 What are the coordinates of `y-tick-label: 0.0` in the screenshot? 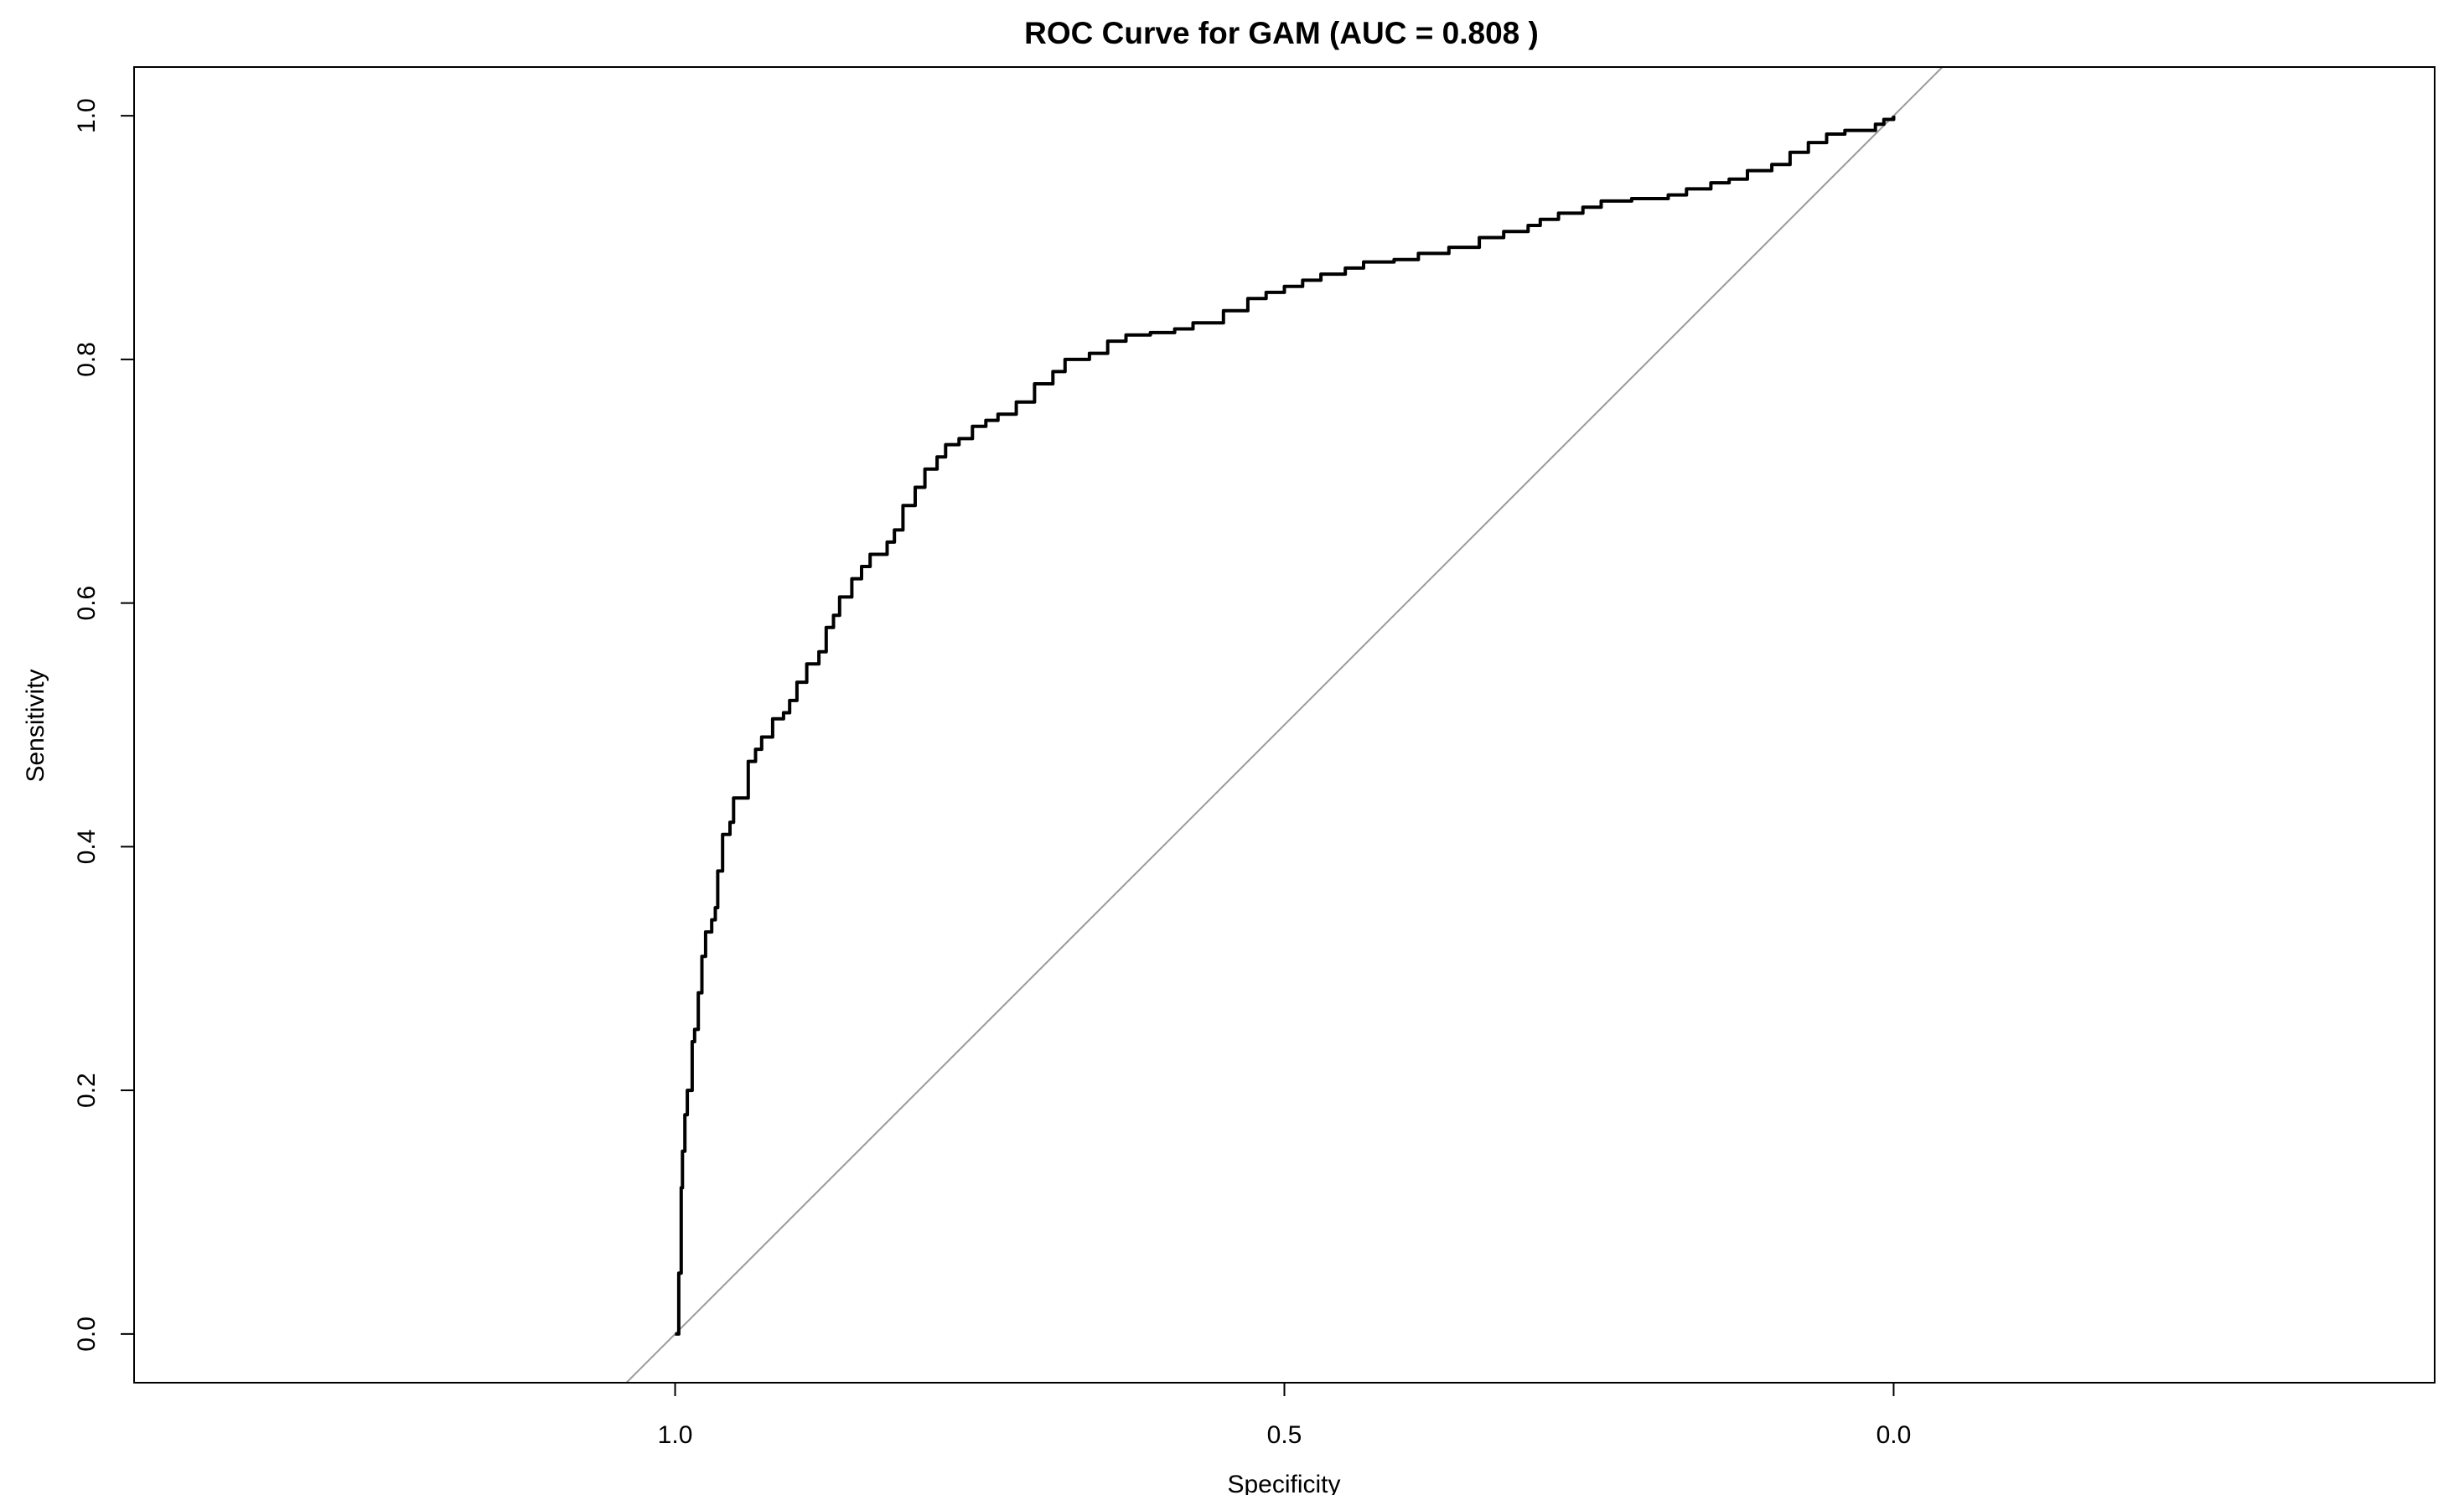 It's located at (87, 1334).